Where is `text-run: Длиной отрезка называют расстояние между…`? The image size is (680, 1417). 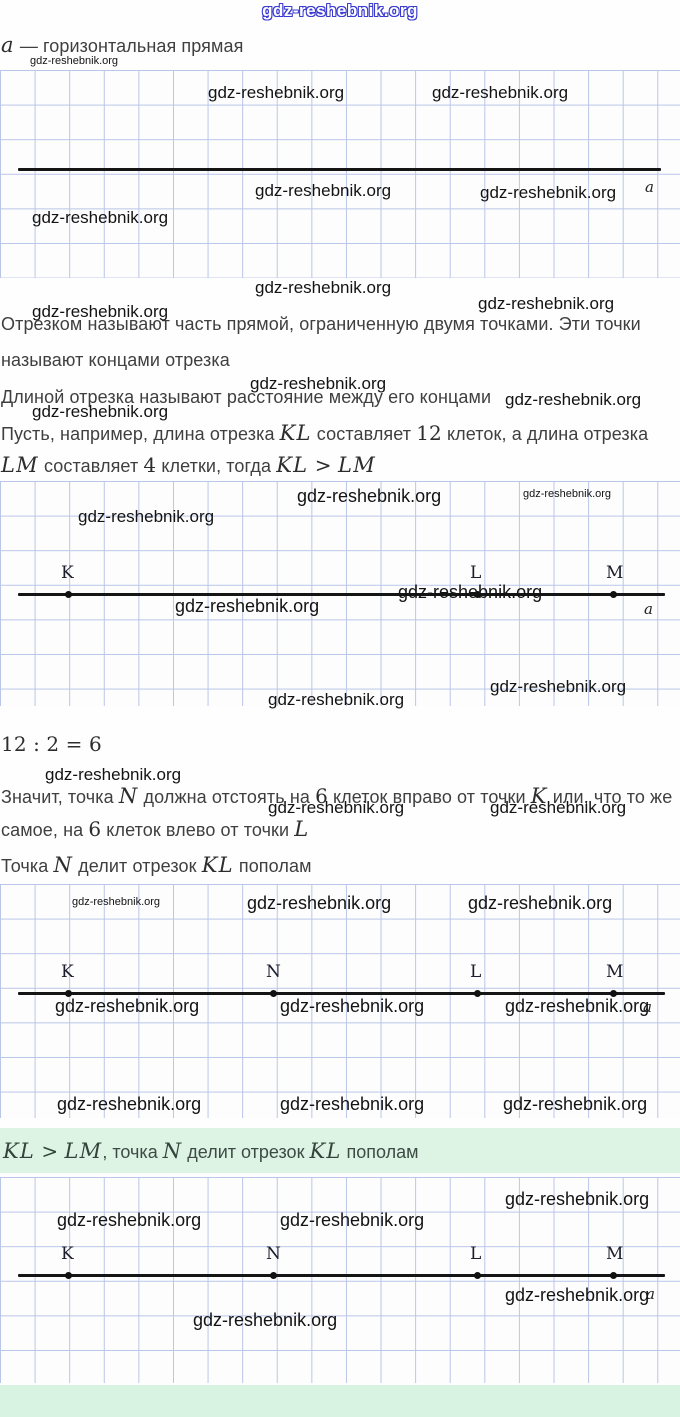
text-run: Длиной отрезка называют расстояние между… is located at coordinates (246, 397).